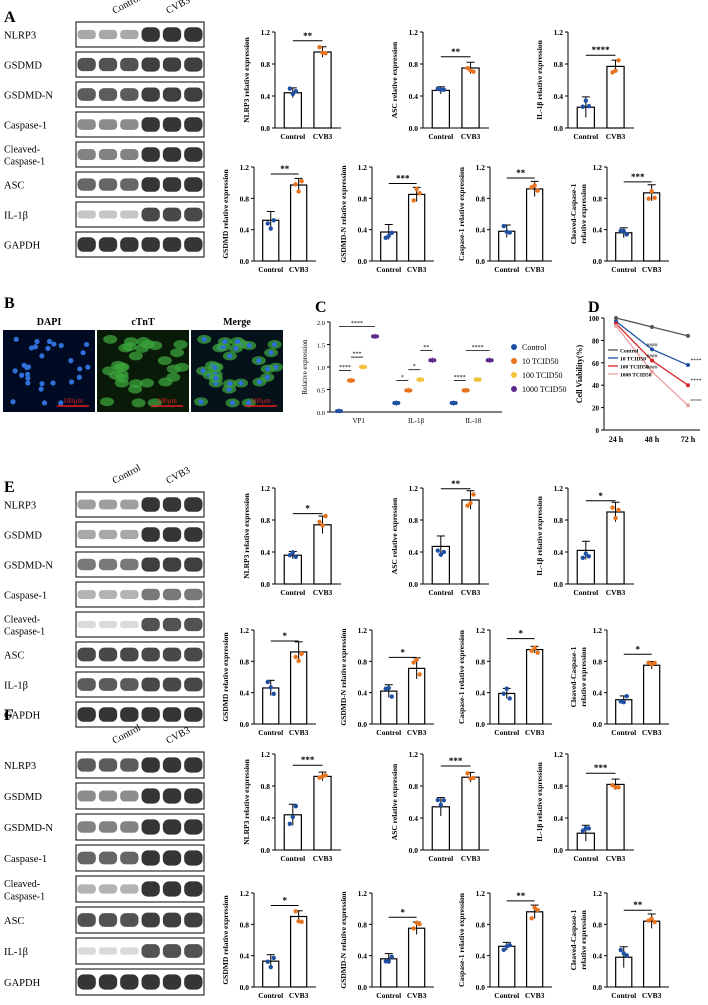 The image size is (708, 1005). Describe the element at coordinates (394, 79) in the screenshot. I see `y-axis-label: ASC relative expression` at that location.